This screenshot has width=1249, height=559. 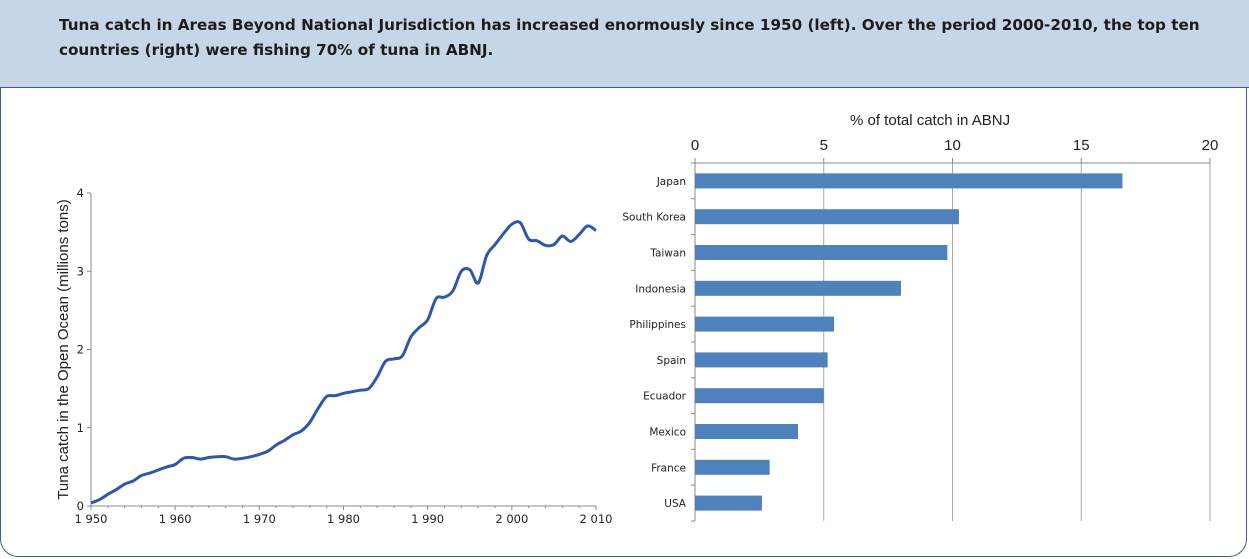 What do you see at coordinates (80, 428) in the screenshot?
I see `y-tick-label: 1` at bounding box center [80, 428].